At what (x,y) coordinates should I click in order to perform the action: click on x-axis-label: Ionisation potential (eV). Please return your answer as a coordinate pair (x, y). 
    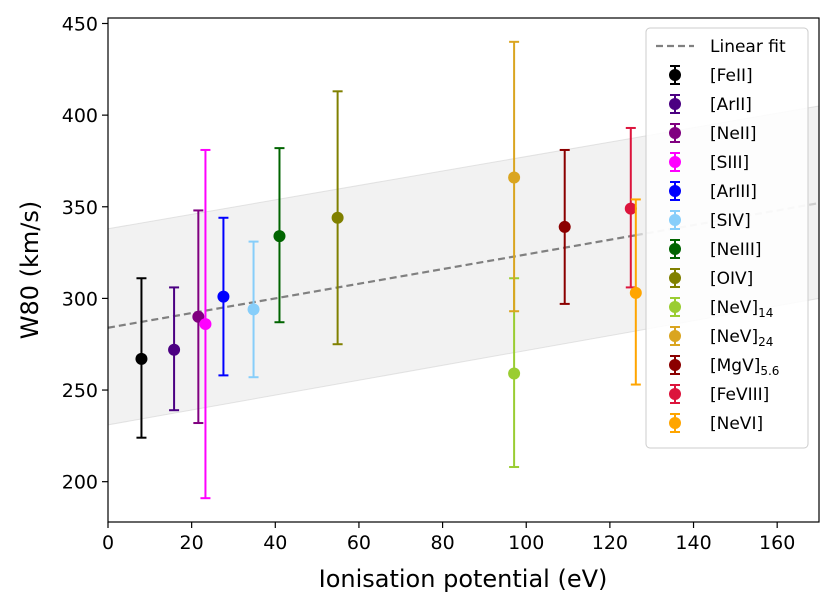
    Looking at the image, I should click on (463, 579).